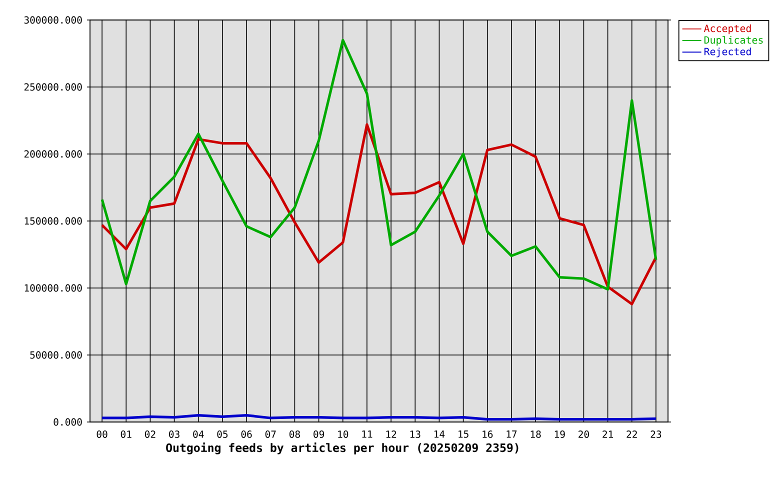  I want to click on legend-label: Duplicates, so click(733, 41).